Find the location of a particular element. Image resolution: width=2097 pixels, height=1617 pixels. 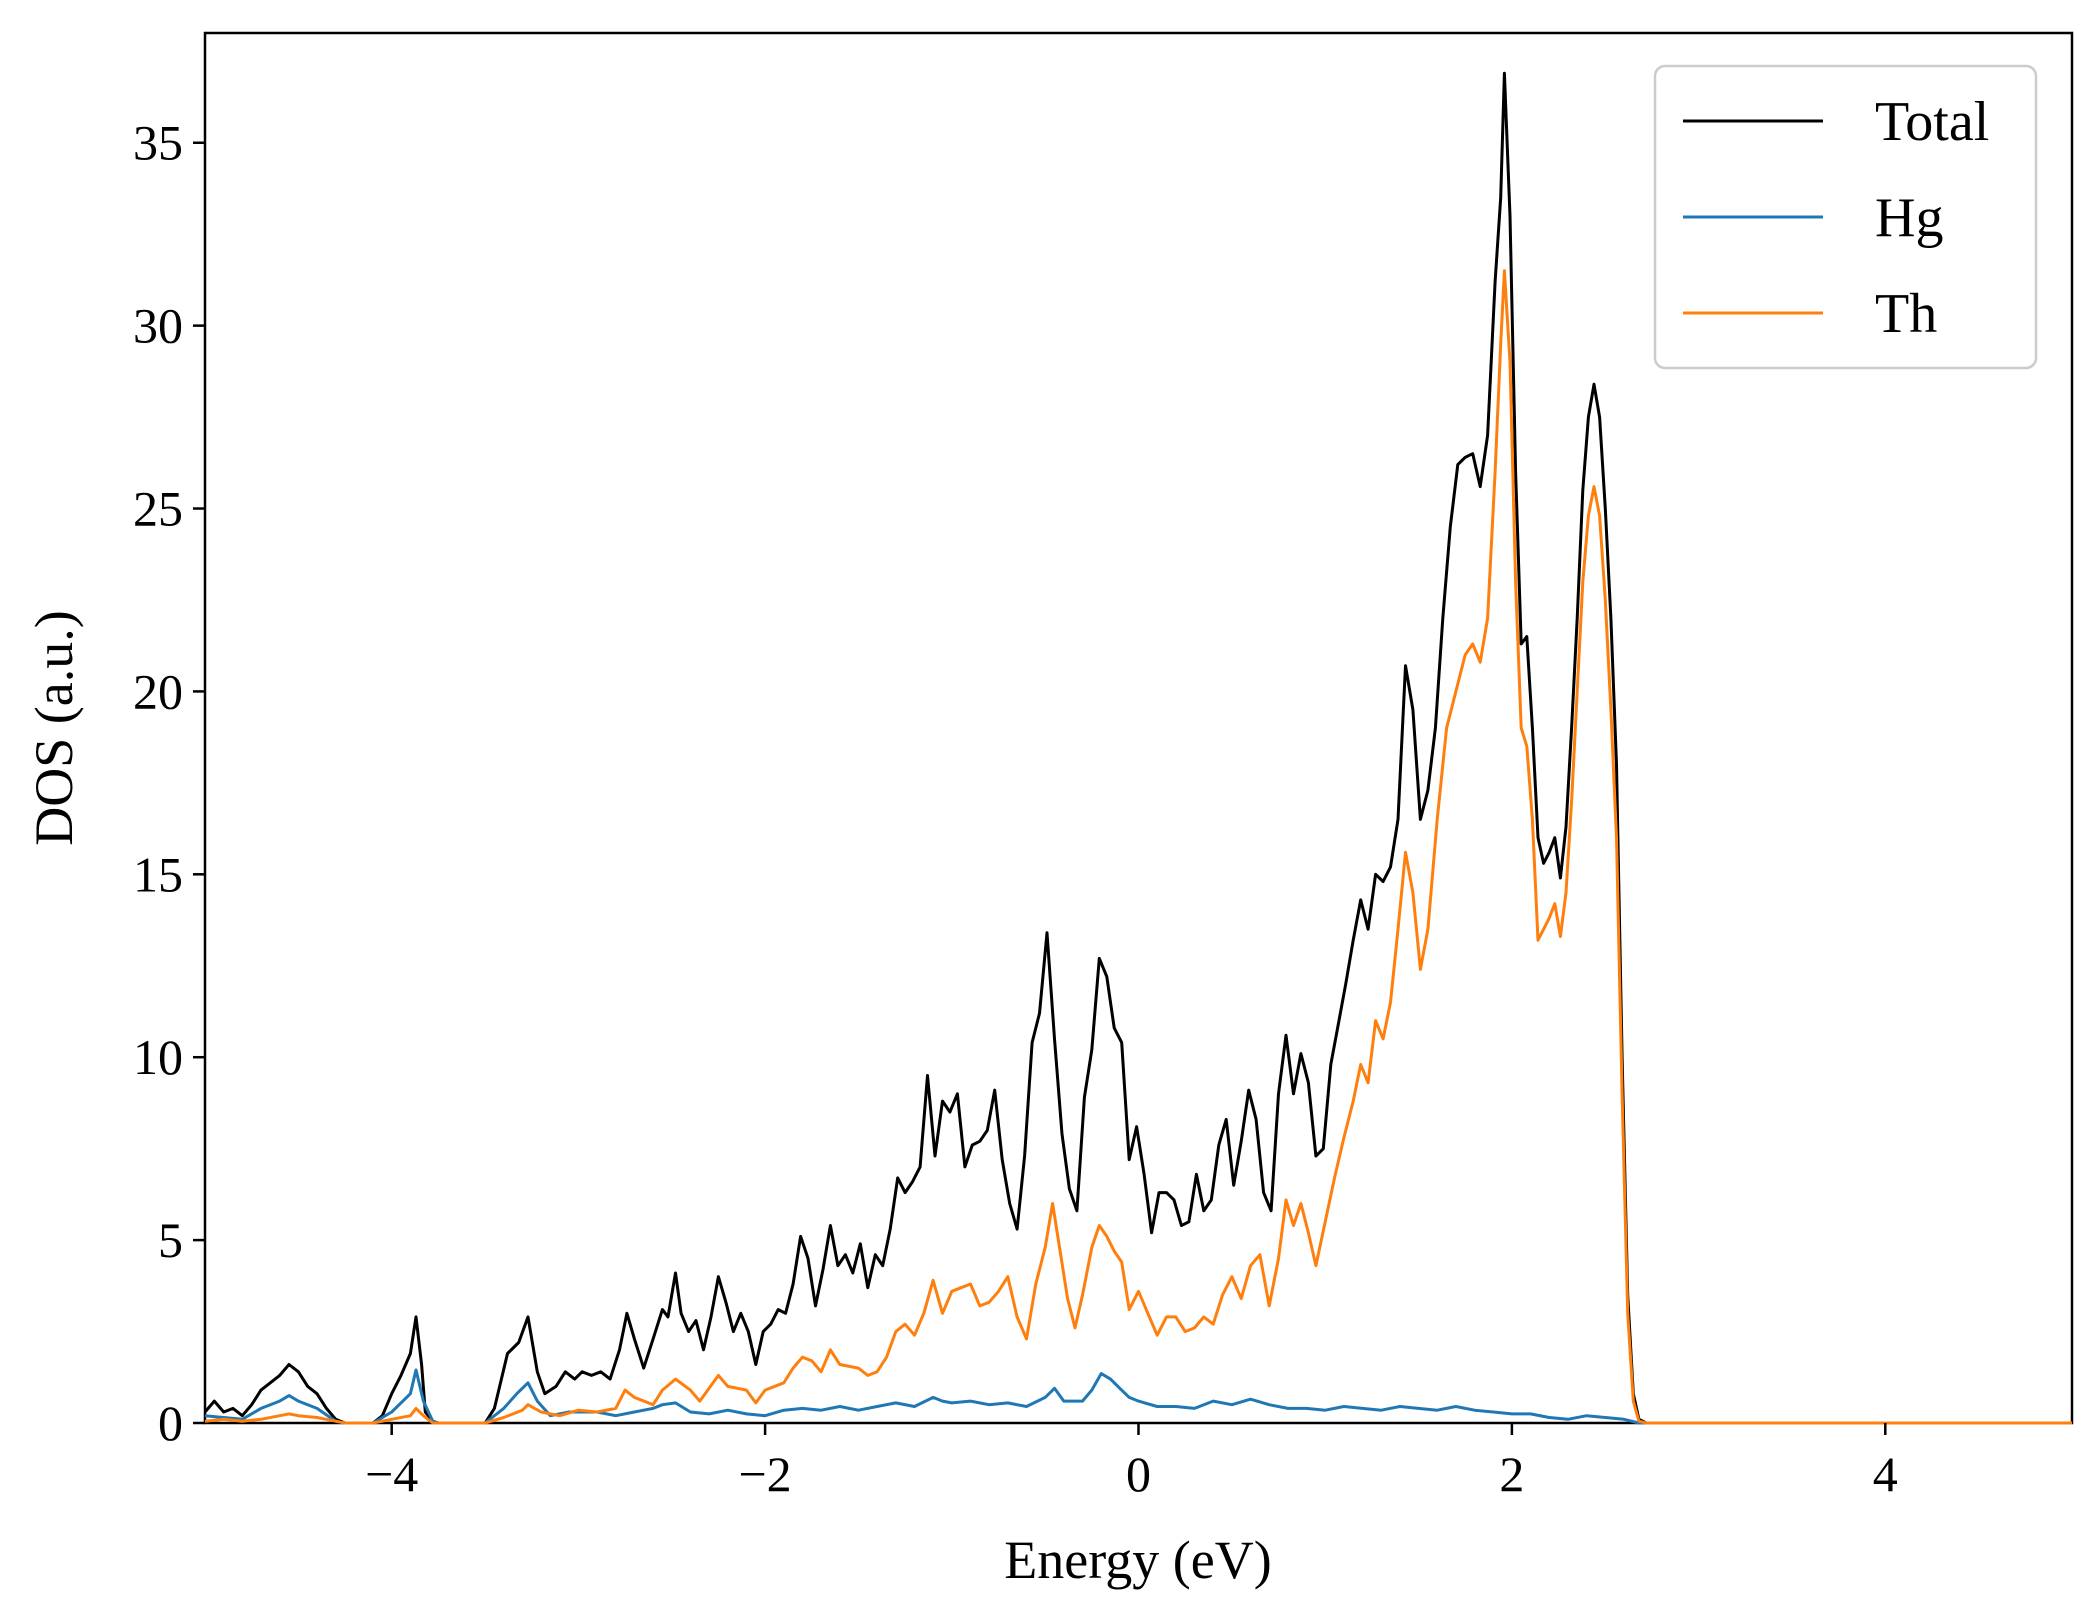

y-axis-label: DOS (a.u.) is located at coordinates (54, 727).